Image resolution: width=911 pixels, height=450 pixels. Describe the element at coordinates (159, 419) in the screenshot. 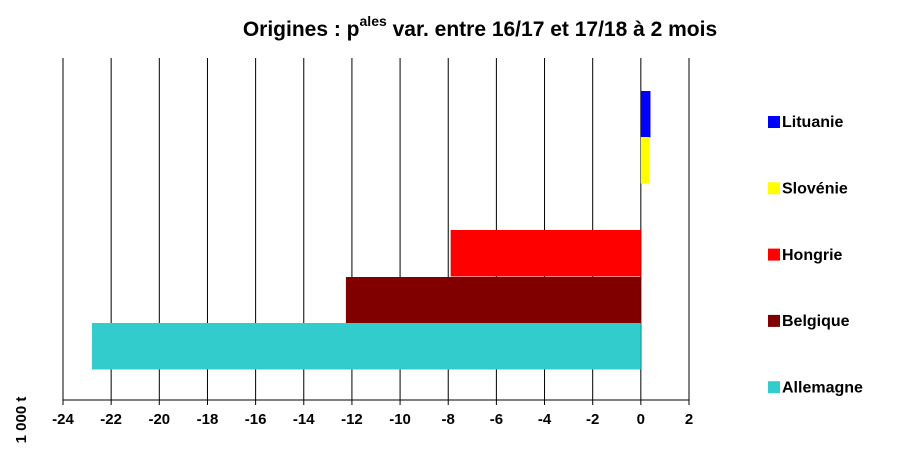

I see `x-tick-label: -20` at that location.